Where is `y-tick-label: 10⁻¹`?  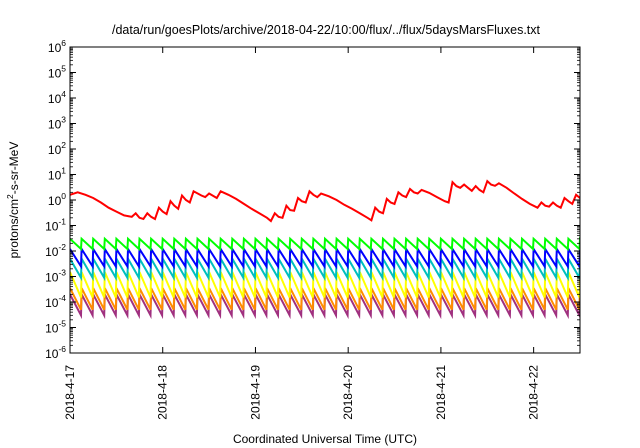 y-tick-label: 10⁻¹ is located at coordinates (55, 225).